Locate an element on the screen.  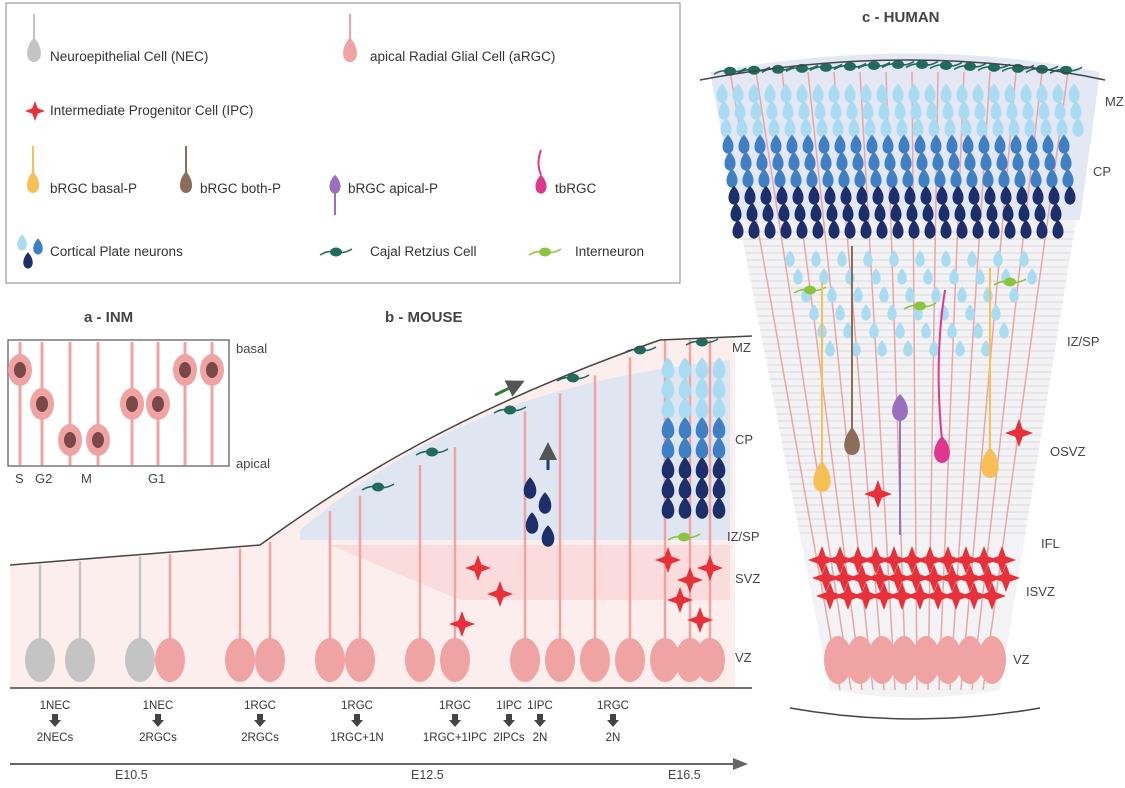
legend-cpn: Cortical Plate neurons is located at coordinates (116, 251).